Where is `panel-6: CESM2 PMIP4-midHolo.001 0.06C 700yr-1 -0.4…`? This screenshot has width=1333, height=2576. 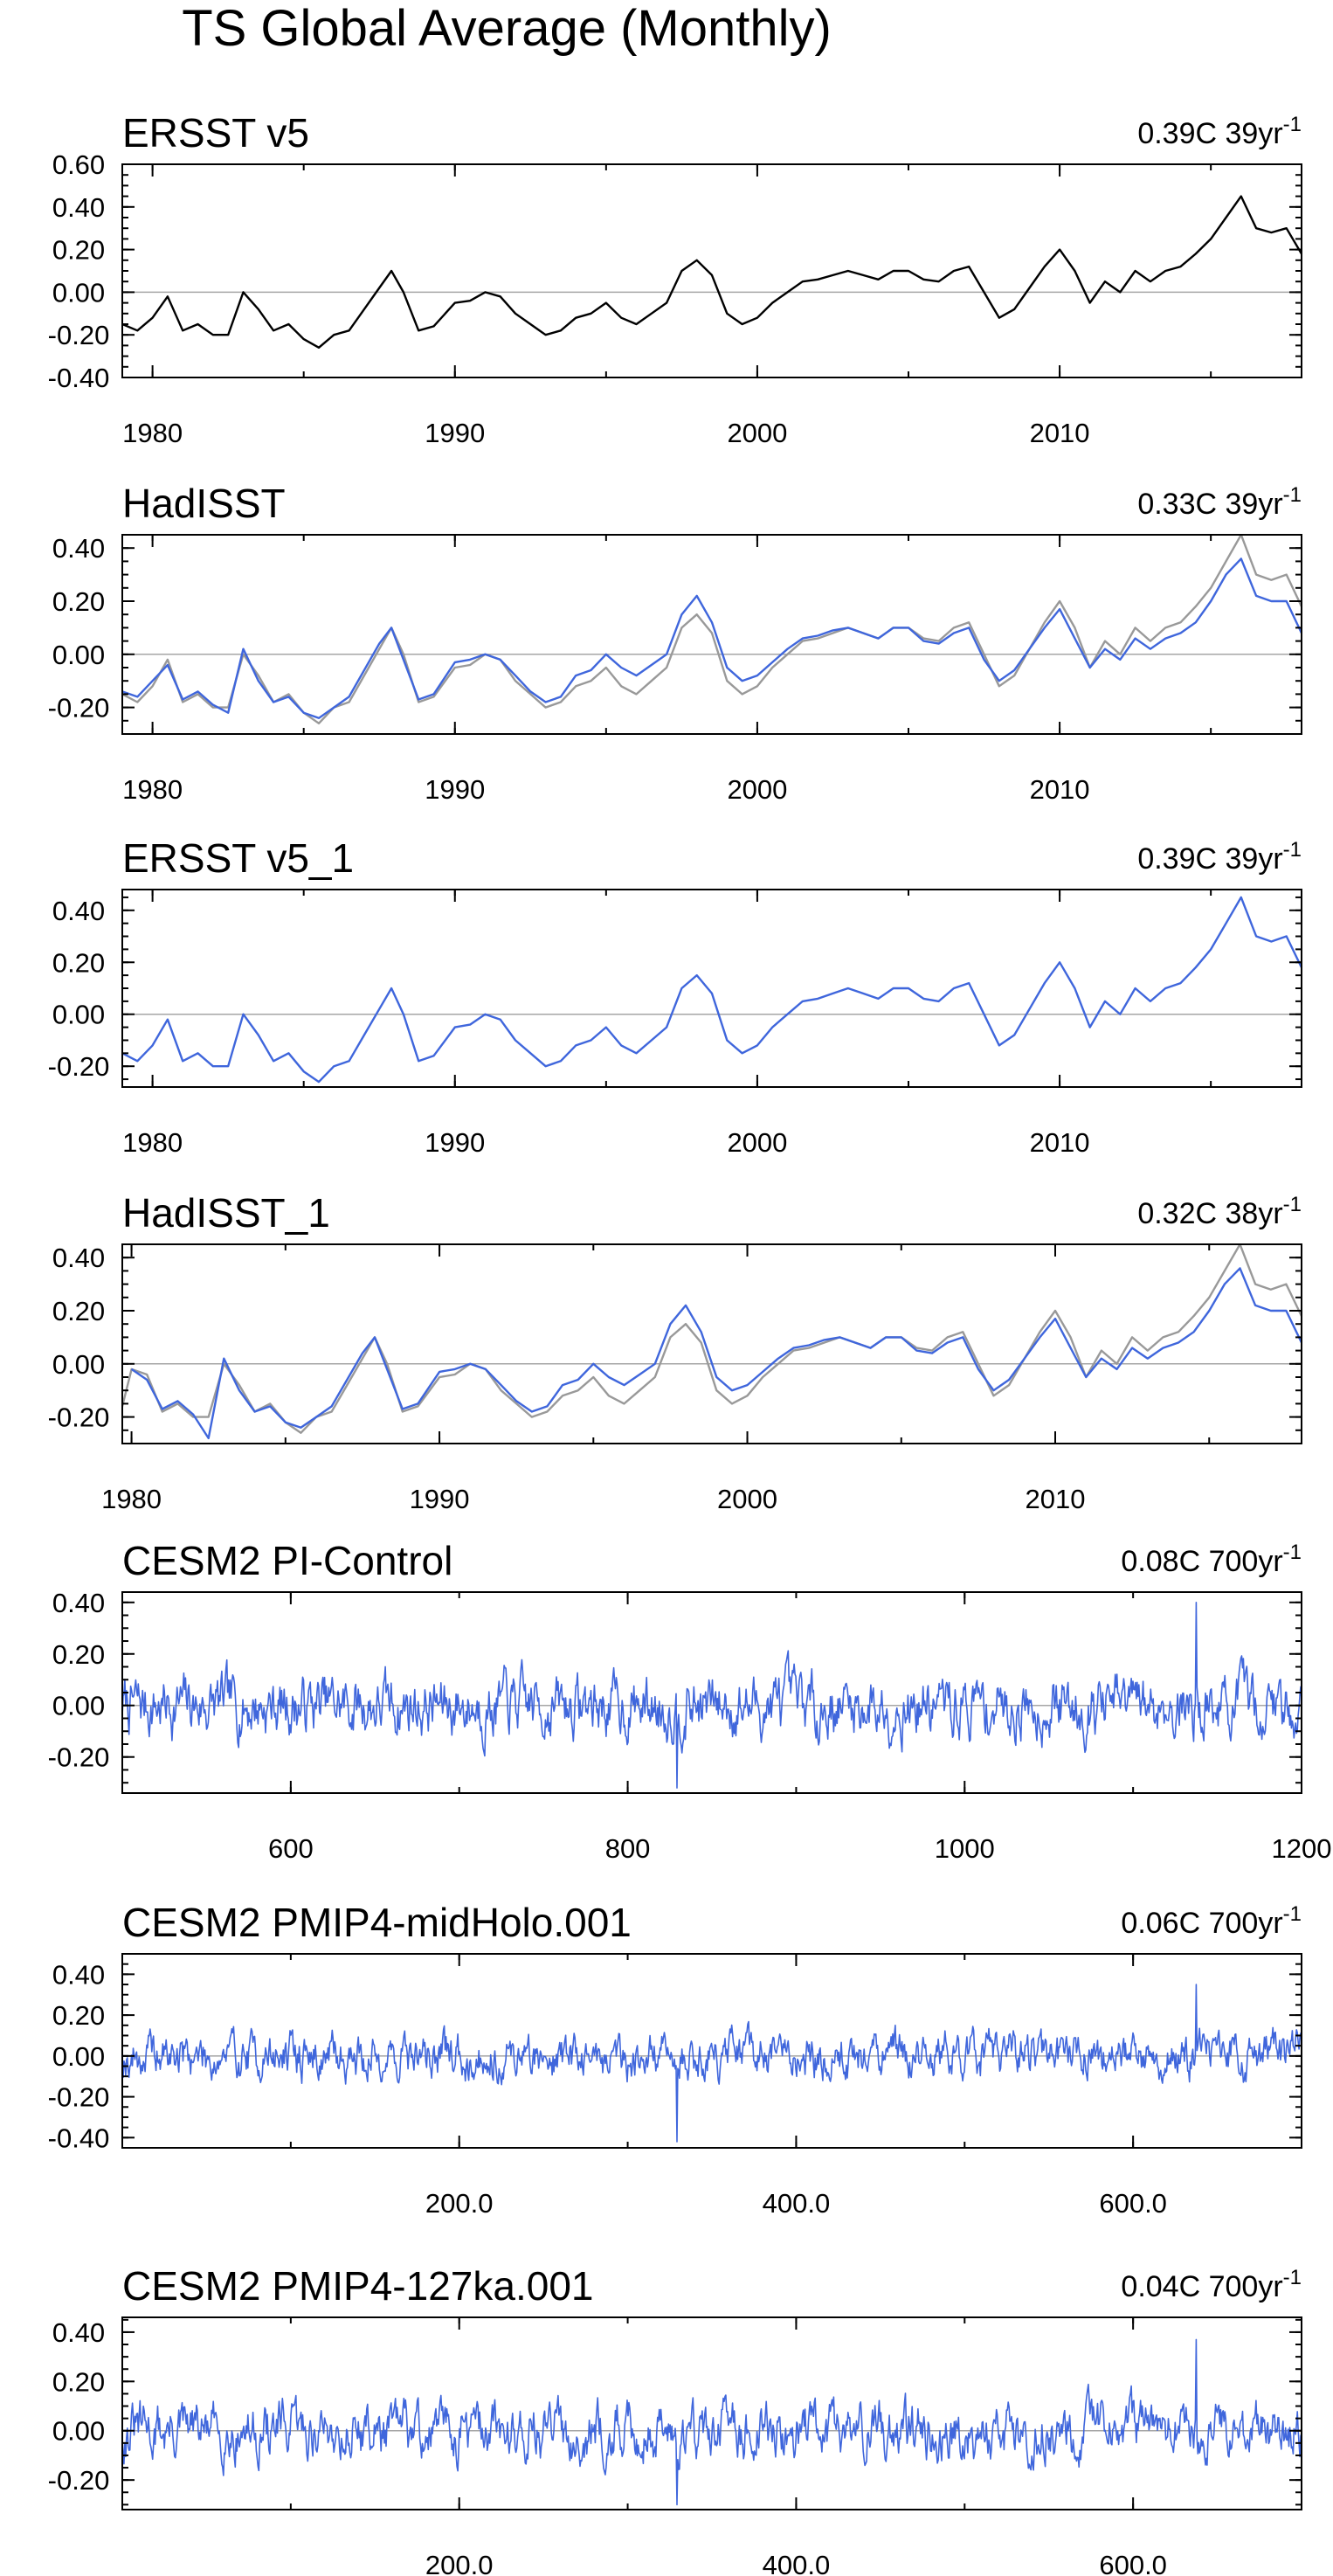
panel-6: CESM2 PMIP4-midHolo.001 0.06C 700yr-1 -0.4… is located at coordinates (675, 2059).